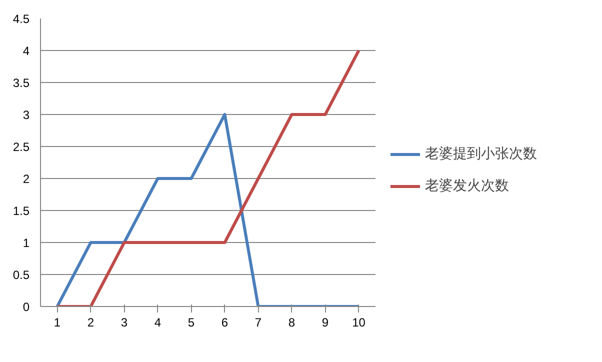 This screenshot has width=602, height=362. I want to click on x-tick-label: 4, so click(158, 323).